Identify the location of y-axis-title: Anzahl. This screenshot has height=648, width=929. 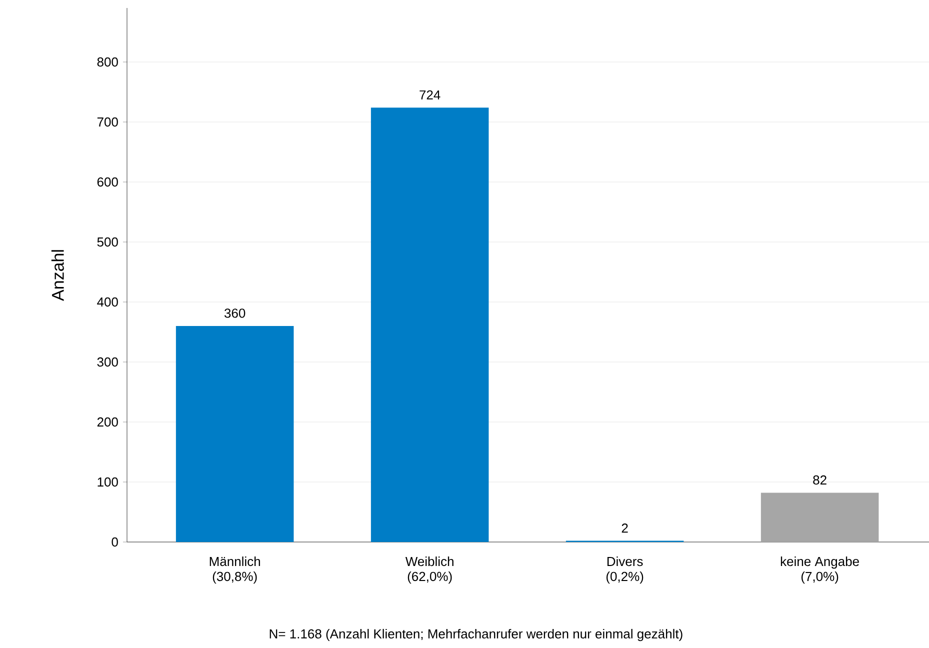
(57, 275).